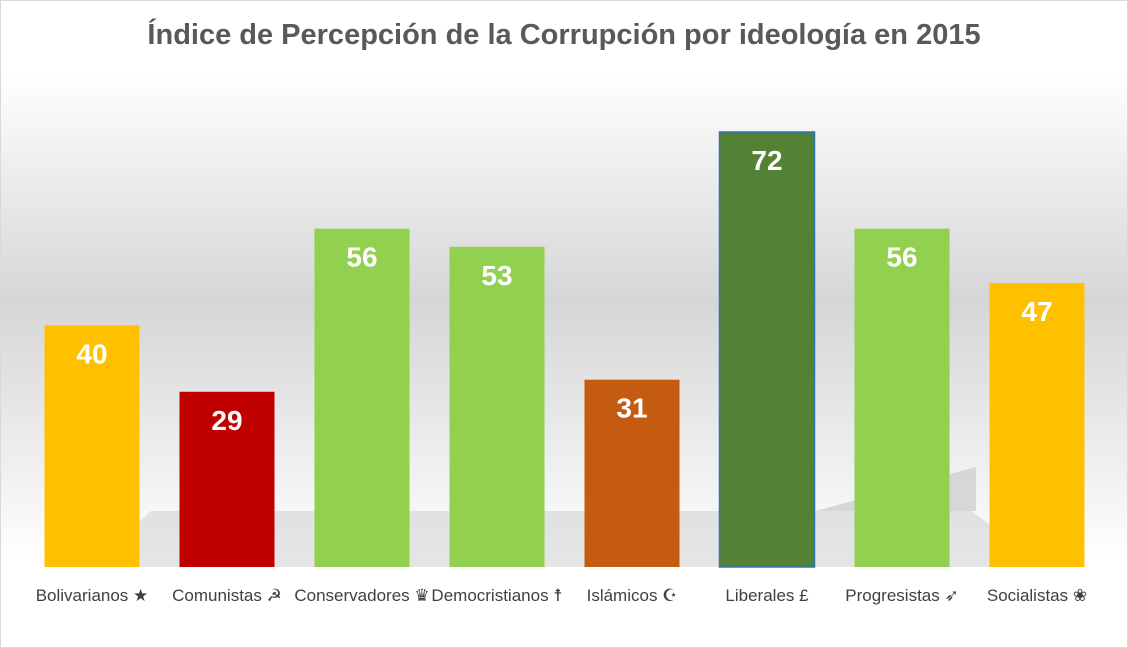  What do you see at coordinates (767, 595) in the screenshot?
I see `category-label: Liberales £` at bounding box center [767, 595].